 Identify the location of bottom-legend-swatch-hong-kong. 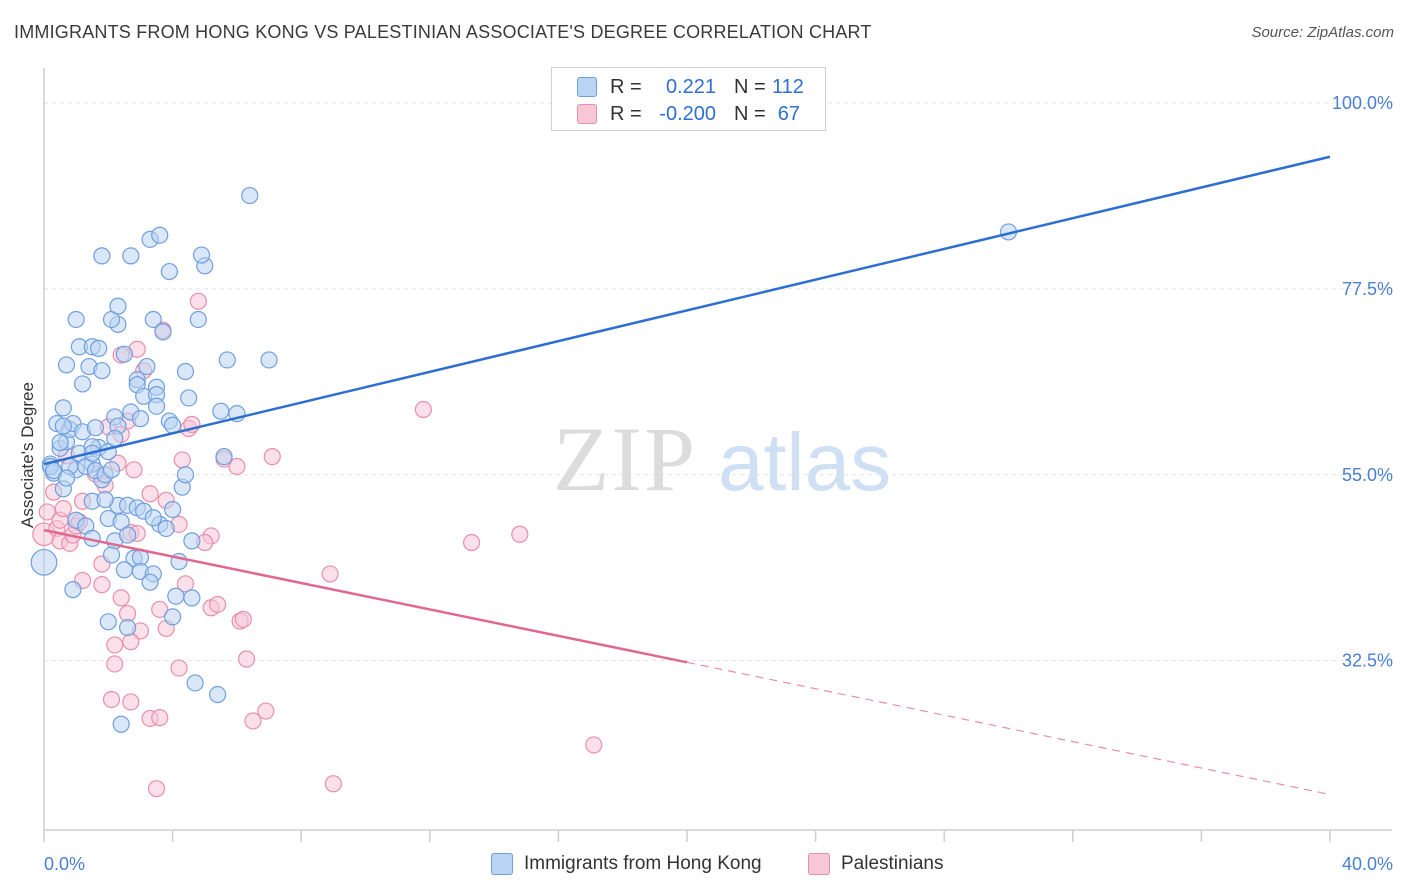
(502, 864).